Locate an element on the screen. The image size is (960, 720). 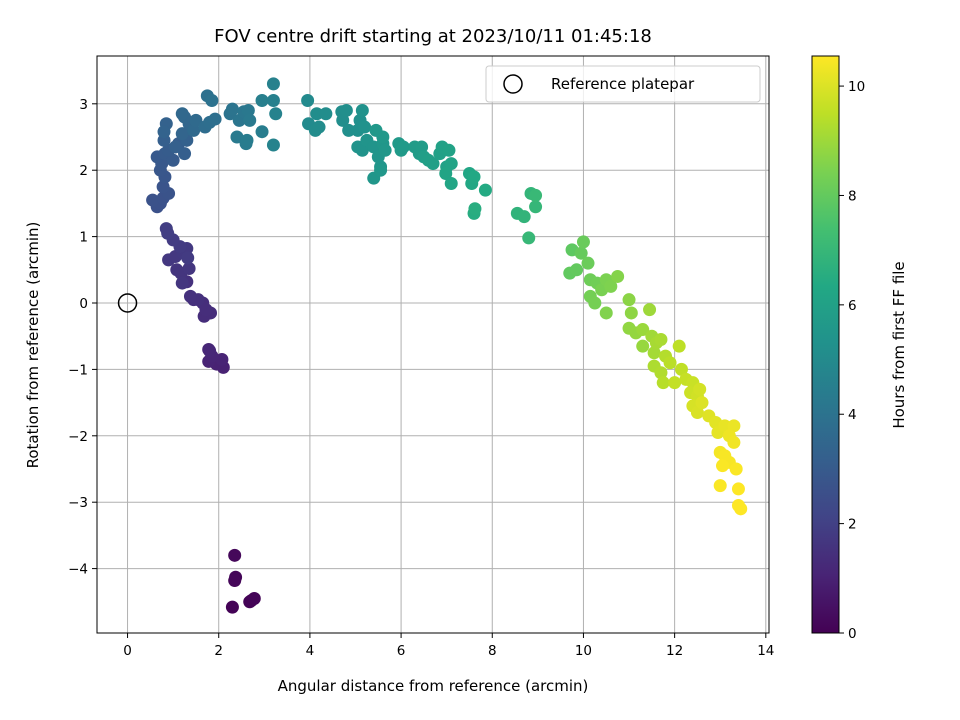
colorbar-label: Hours from first FF file is located at coordinates (899, 344).